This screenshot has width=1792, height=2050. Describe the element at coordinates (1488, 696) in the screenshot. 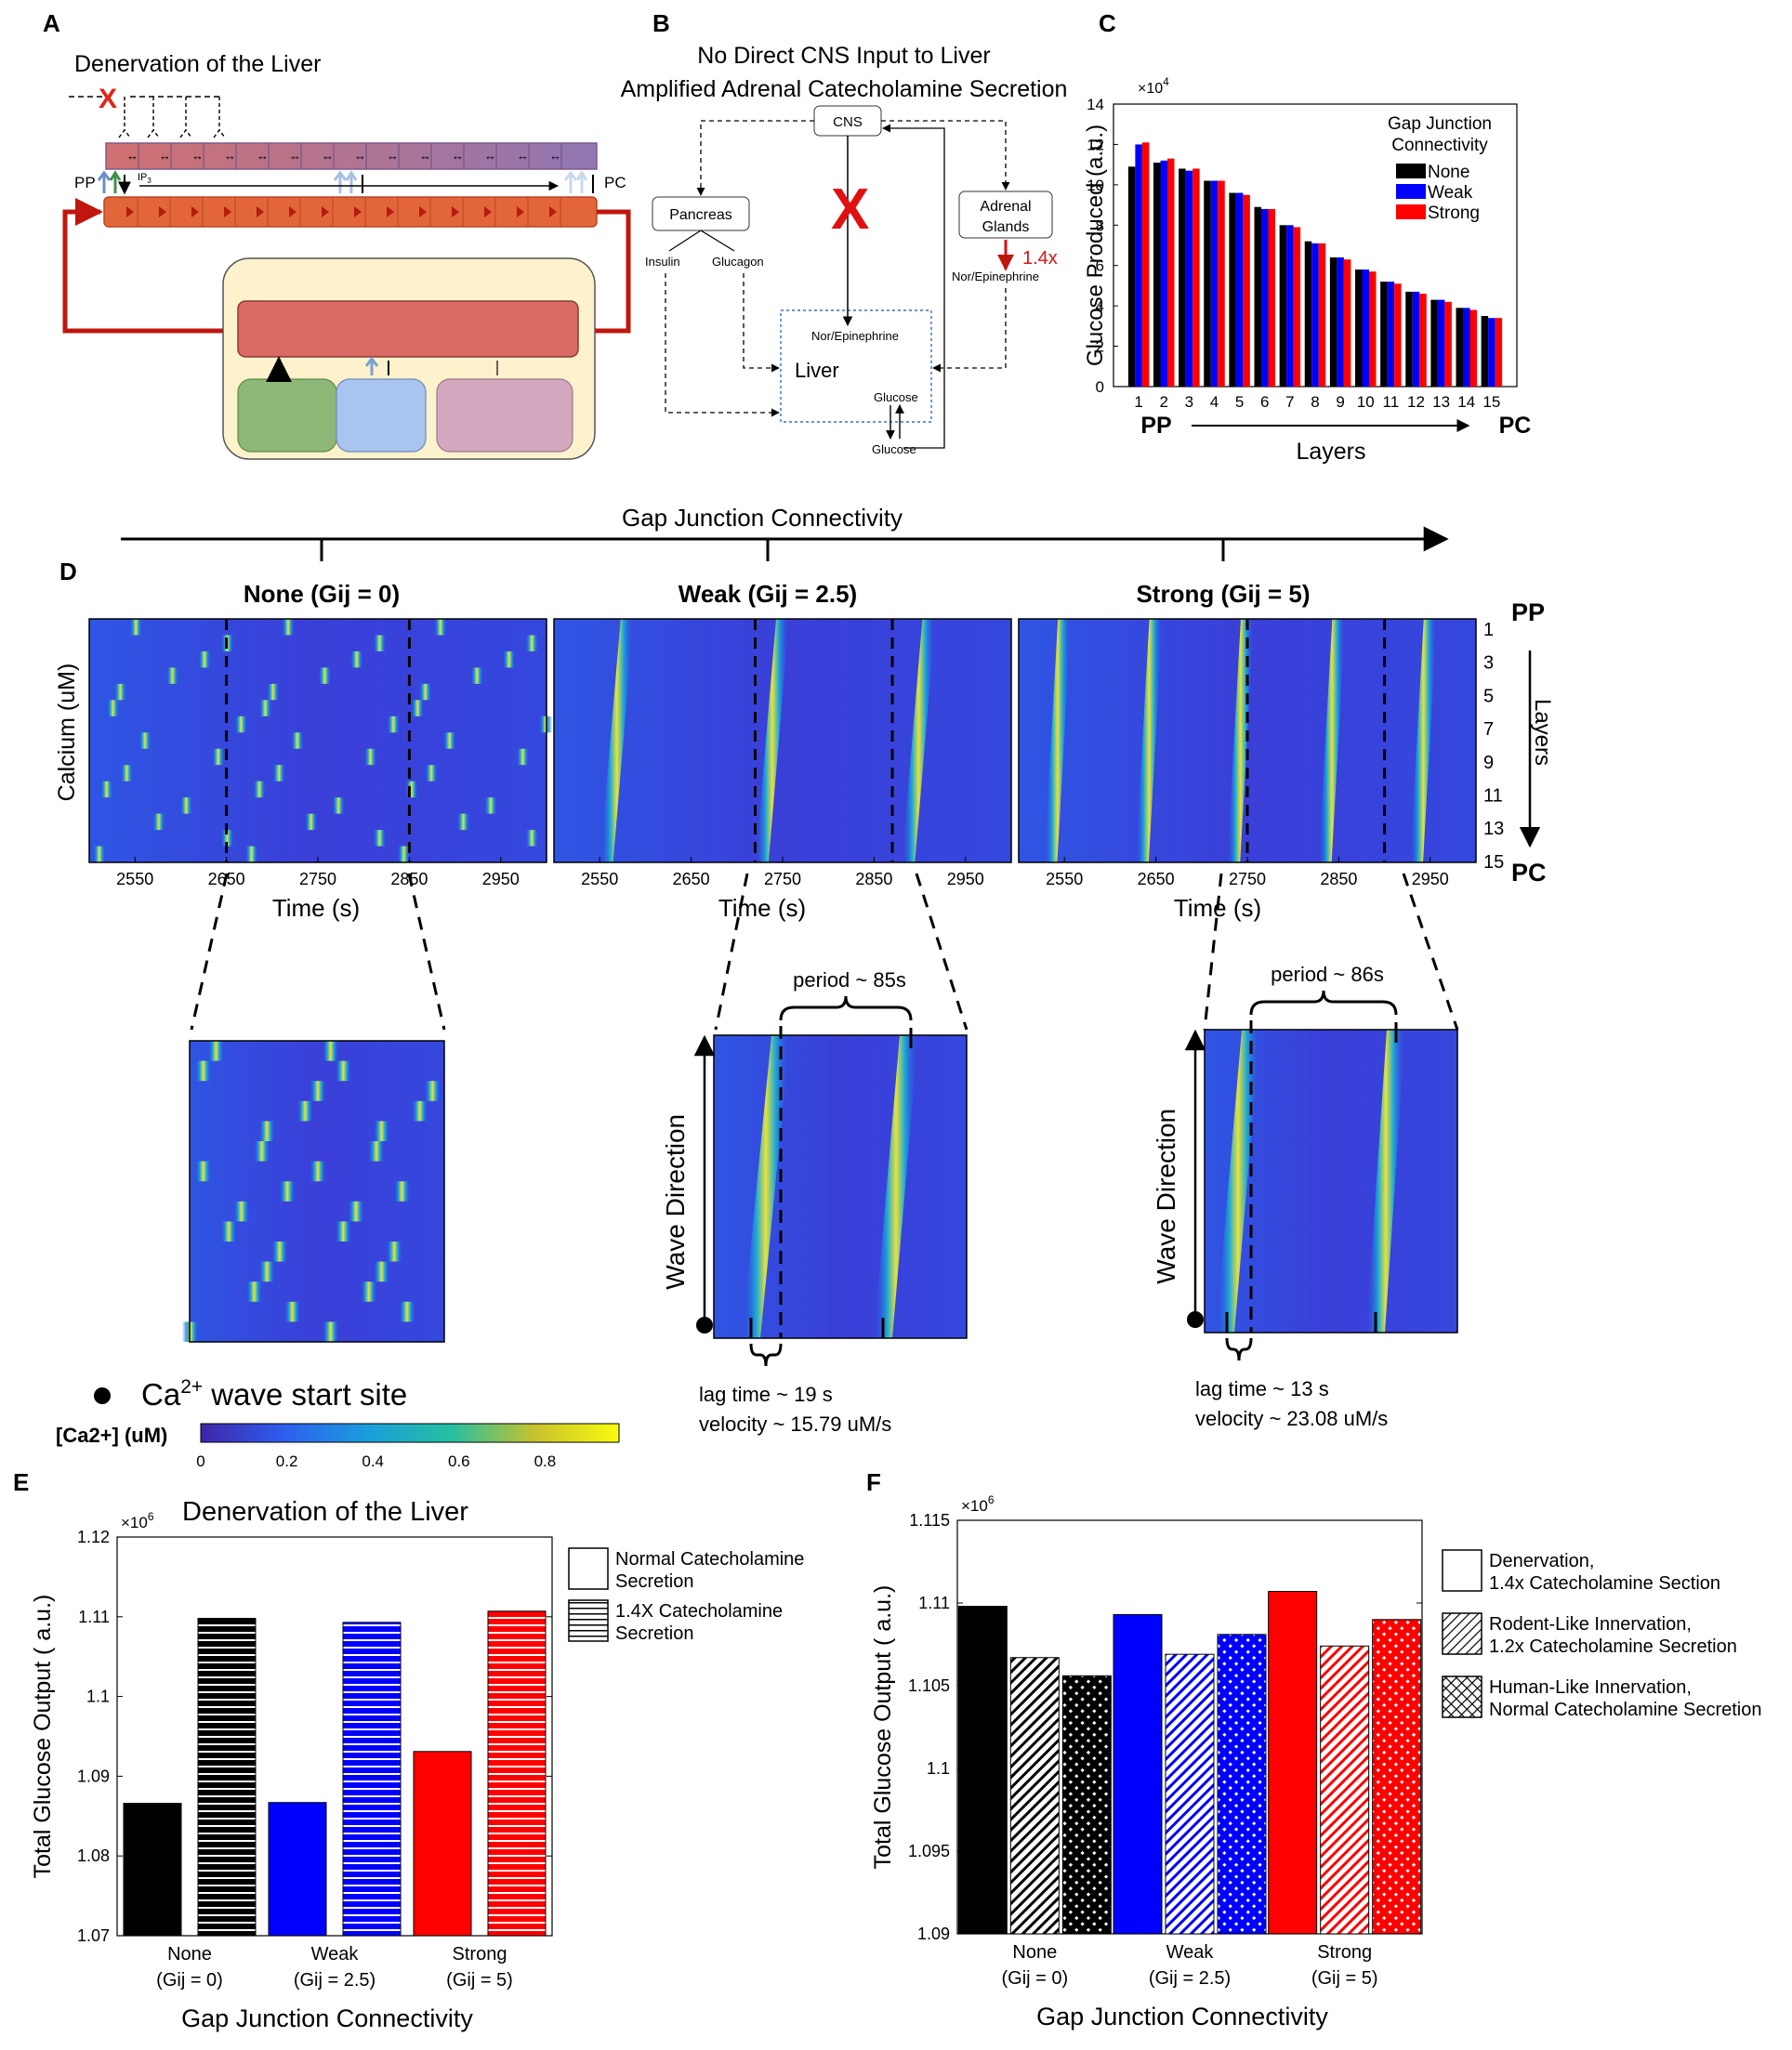

I see `layer-tick-label: 5` at that location.